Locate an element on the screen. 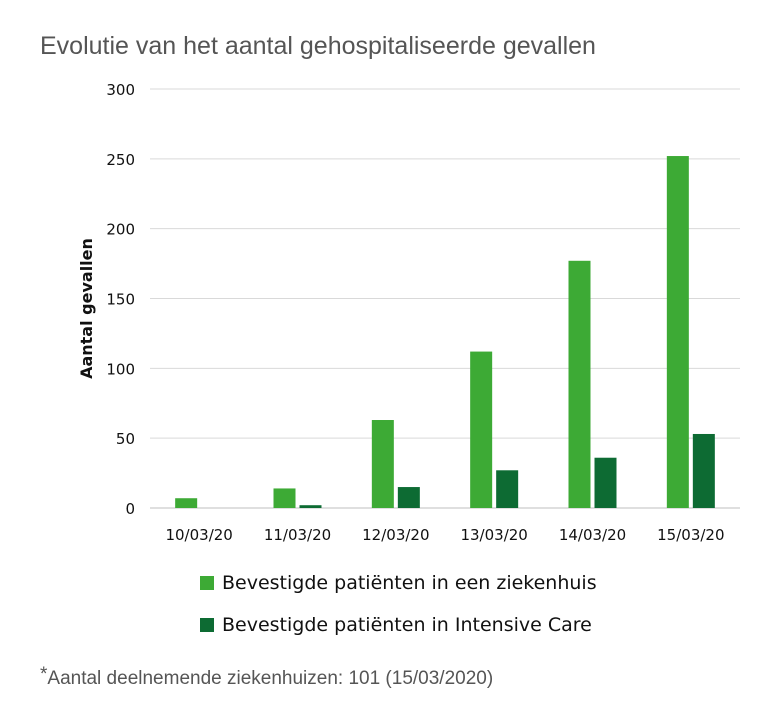 The image size is (763, 720). y-tick-label: 300 is located at coordinates (120, 90).